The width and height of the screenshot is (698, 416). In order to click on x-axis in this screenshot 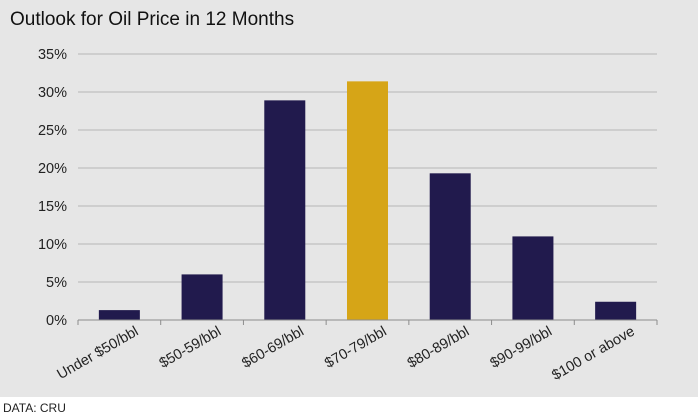, I will do `click(367, 322)`.